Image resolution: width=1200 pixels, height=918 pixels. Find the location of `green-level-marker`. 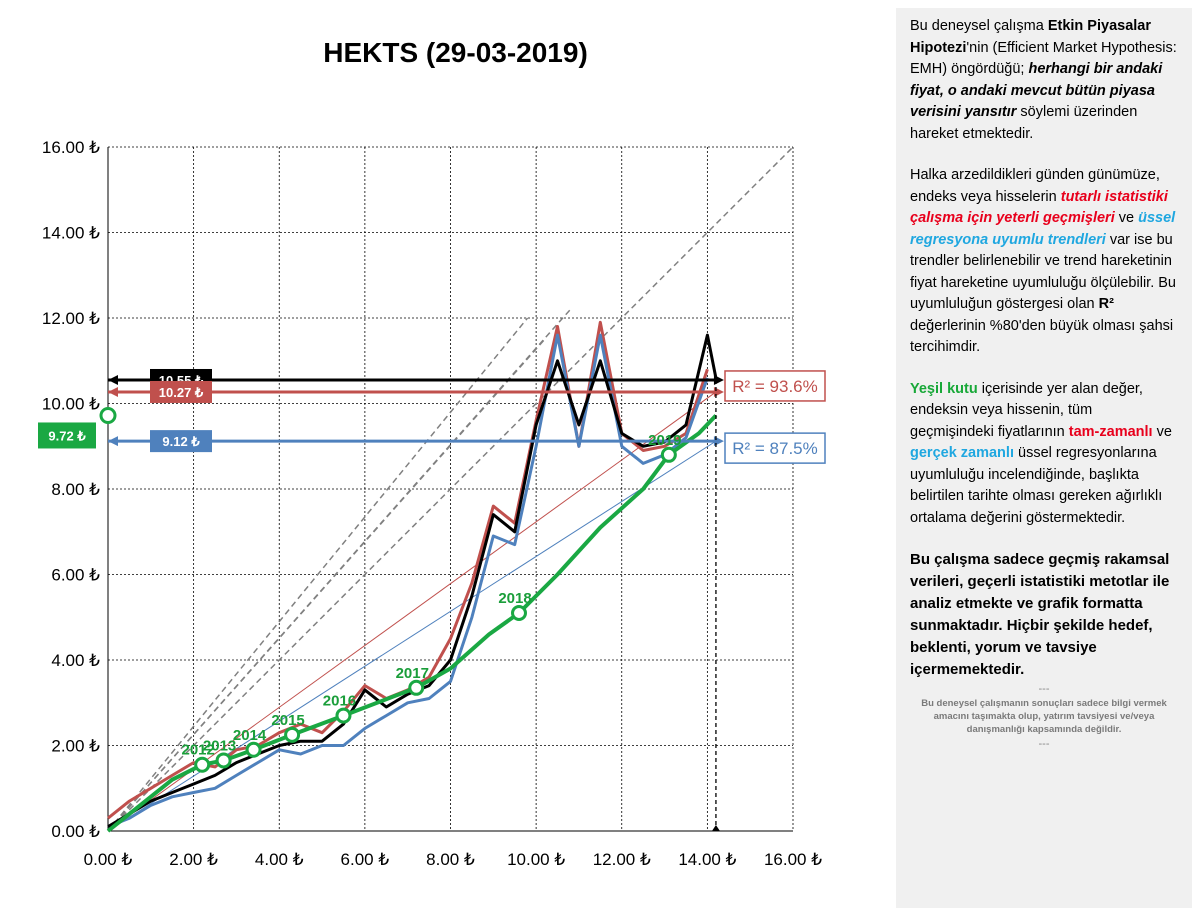

green-level-marker is located at coordinates (108, 415).